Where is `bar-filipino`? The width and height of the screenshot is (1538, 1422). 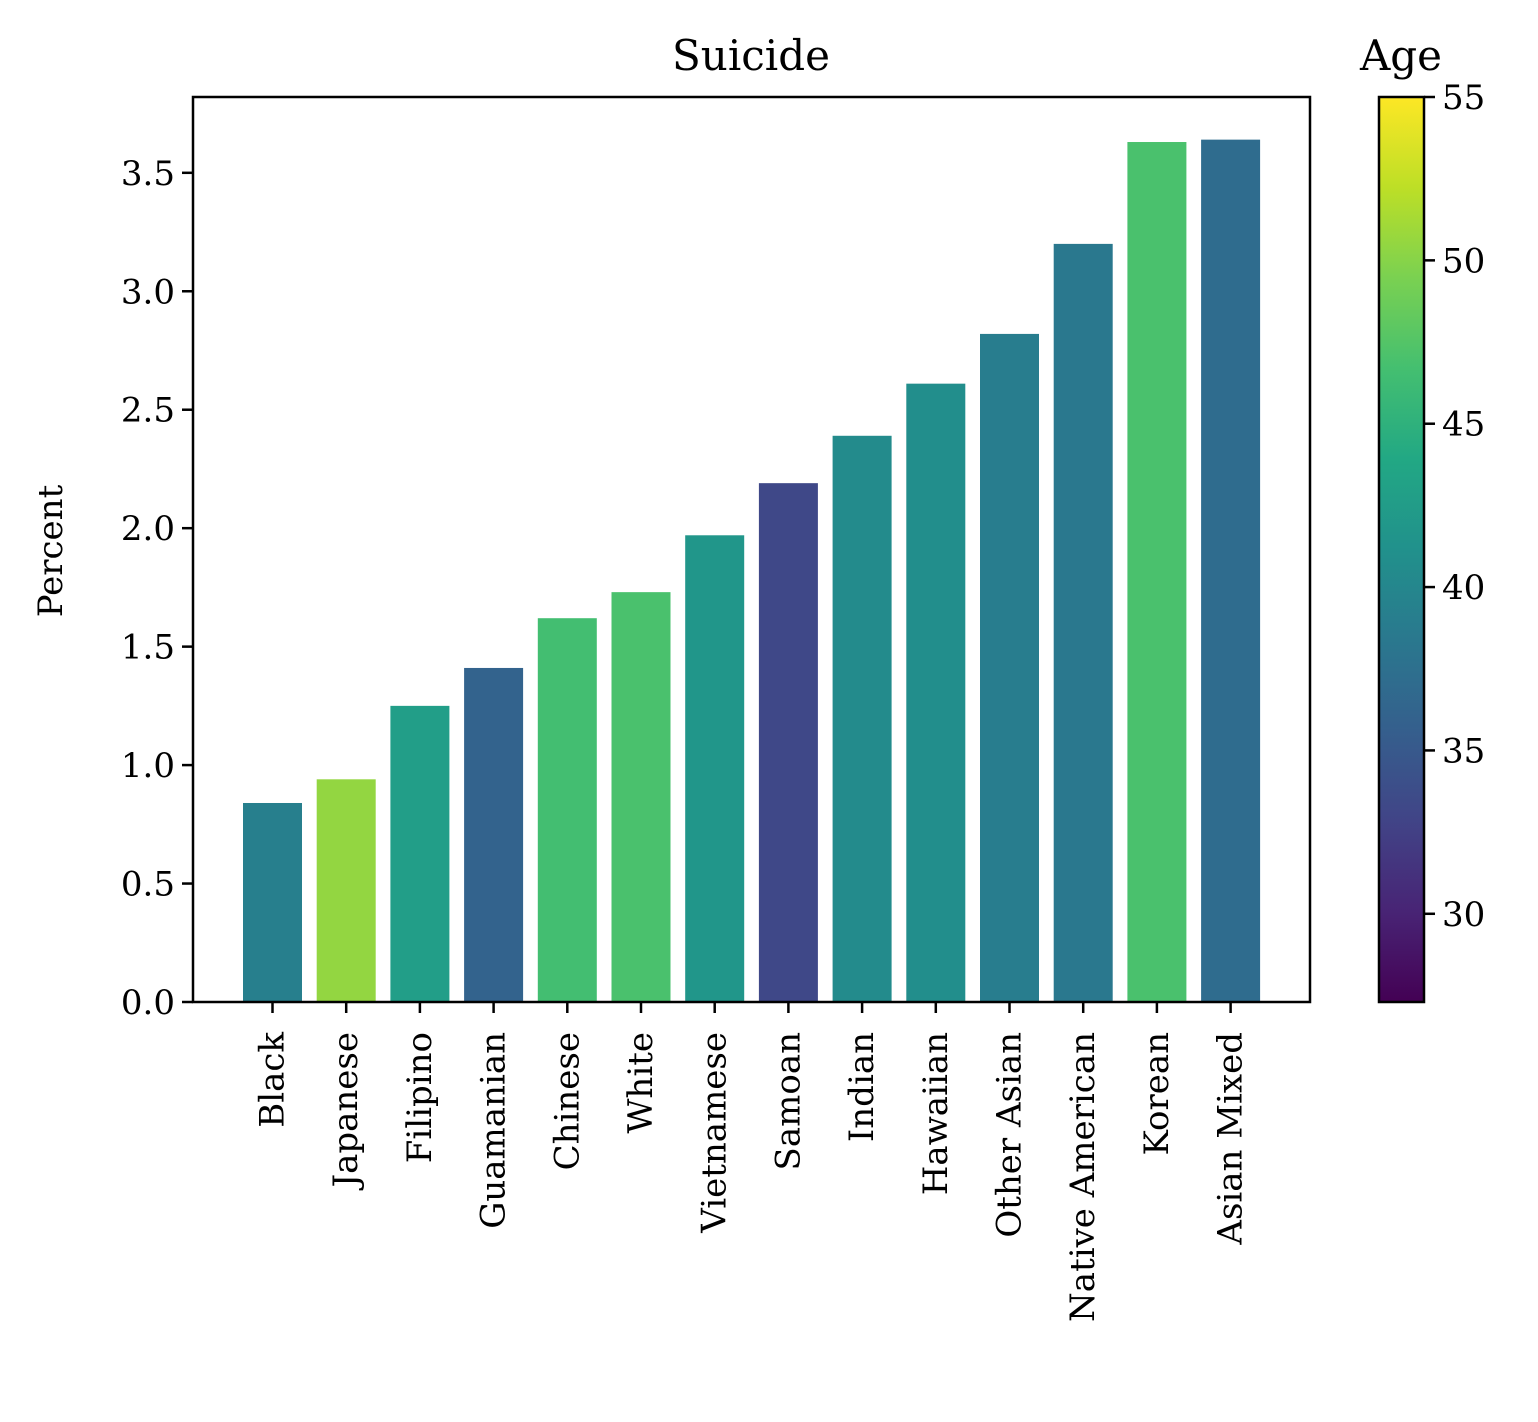 bar-filipino is located at coordinates (420, 853).